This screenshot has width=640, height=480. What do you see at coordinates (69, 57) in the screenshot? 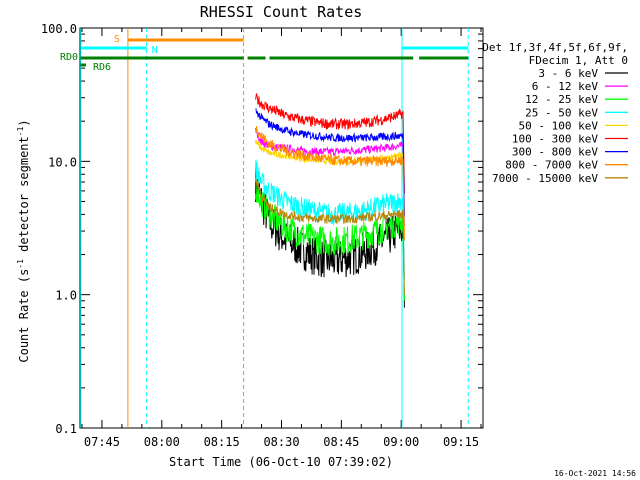
I see `flag-segment-label: RD0` at bounding box center [69, 57].